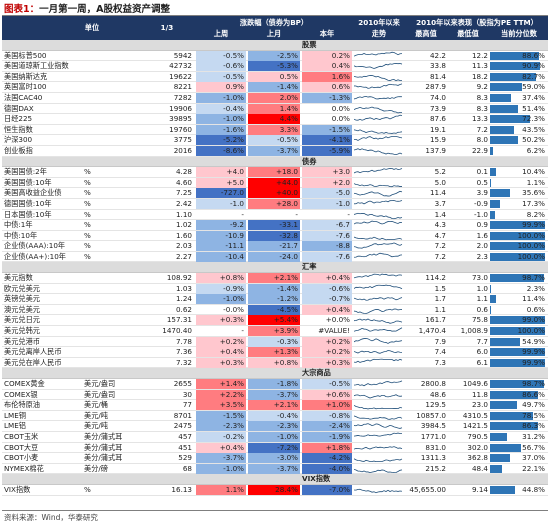 The width and height of the screenshot is (550, 525). What do you see at coordinates (477, 22) in the screenshot?
I see `header-since2010-group: 2010年以来表现（股指为PE TTM）` at bounding box center [477, 22].